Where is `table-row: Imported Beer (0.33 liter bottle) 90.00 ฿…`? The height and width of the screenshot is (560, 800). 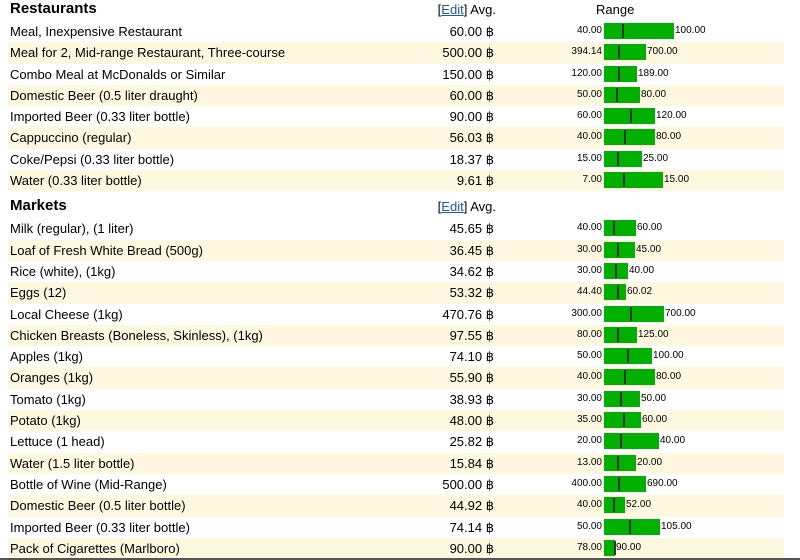 table-row: Imported Beer (0.33 liter bottle) 90.00 ฿… is located at coordinates (396, 116).